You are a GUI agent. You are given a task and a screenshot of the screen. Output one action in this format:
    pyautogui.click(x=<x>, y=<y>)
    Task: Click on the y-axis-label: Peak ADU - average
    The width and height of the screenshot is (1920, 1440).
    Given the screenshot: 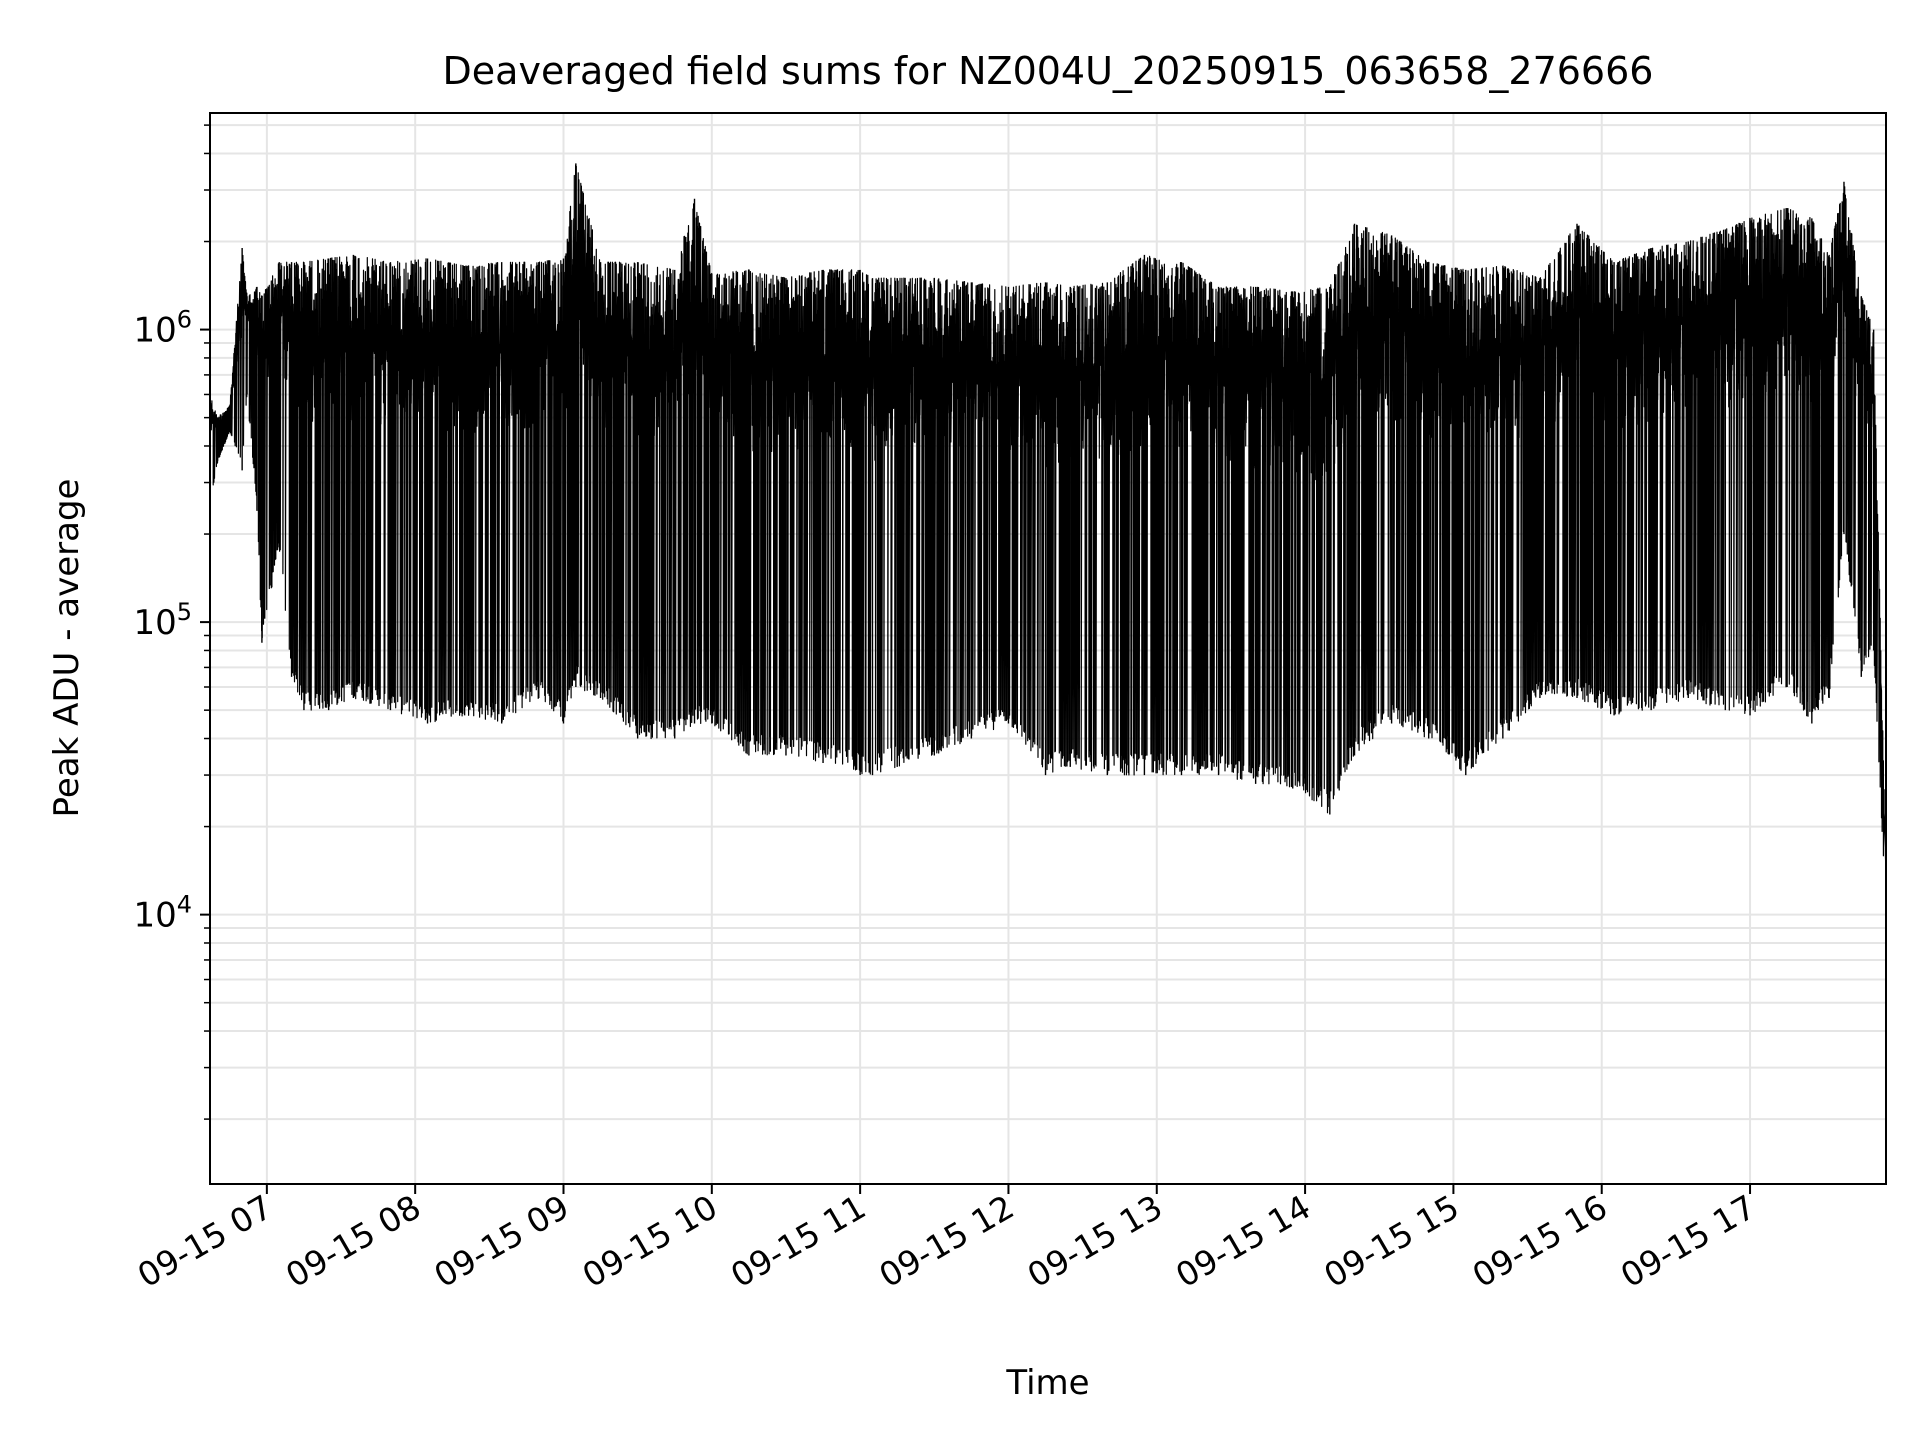 What is the action you would take?
    pyautogui.click(x=67, y=648)
    